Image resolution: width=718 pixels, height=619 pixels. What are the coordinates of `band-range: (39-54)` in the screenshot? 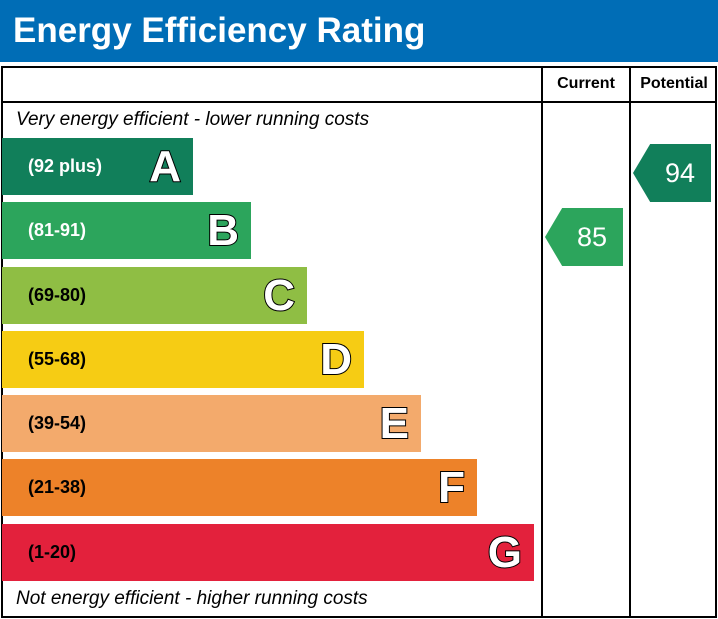 It's located at (57, 423).